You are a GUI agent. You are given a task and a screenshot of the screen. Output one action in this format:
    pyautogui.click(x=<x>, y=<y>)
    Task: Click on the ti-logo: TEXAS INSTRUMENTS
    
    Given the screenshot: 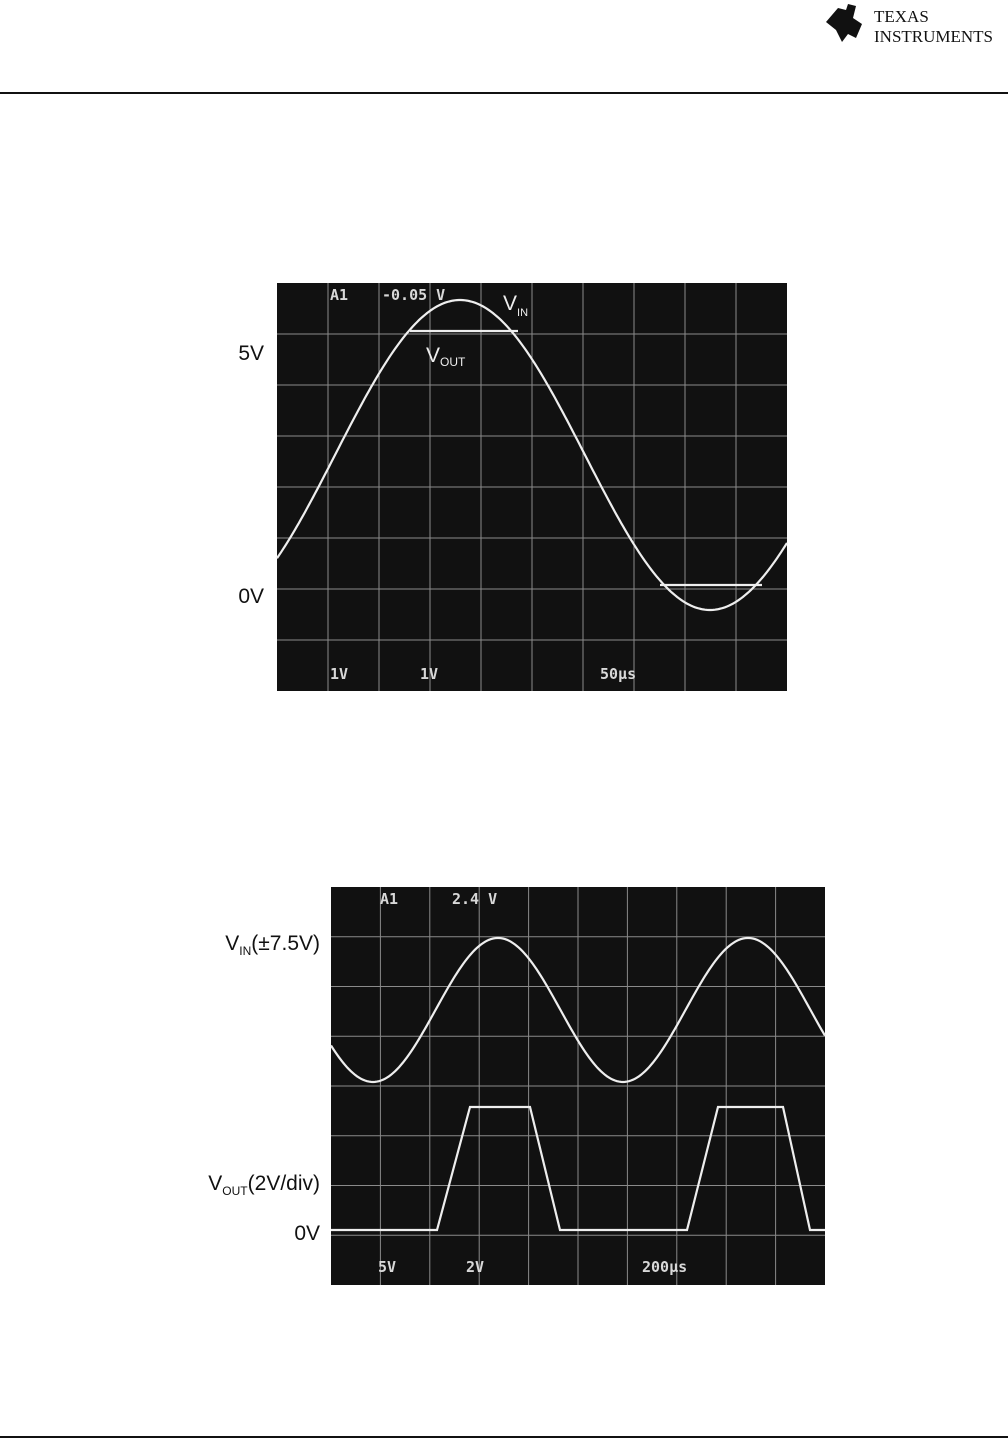 What is the action you would take?
    pyautogui.click(x=909, y=25)
    